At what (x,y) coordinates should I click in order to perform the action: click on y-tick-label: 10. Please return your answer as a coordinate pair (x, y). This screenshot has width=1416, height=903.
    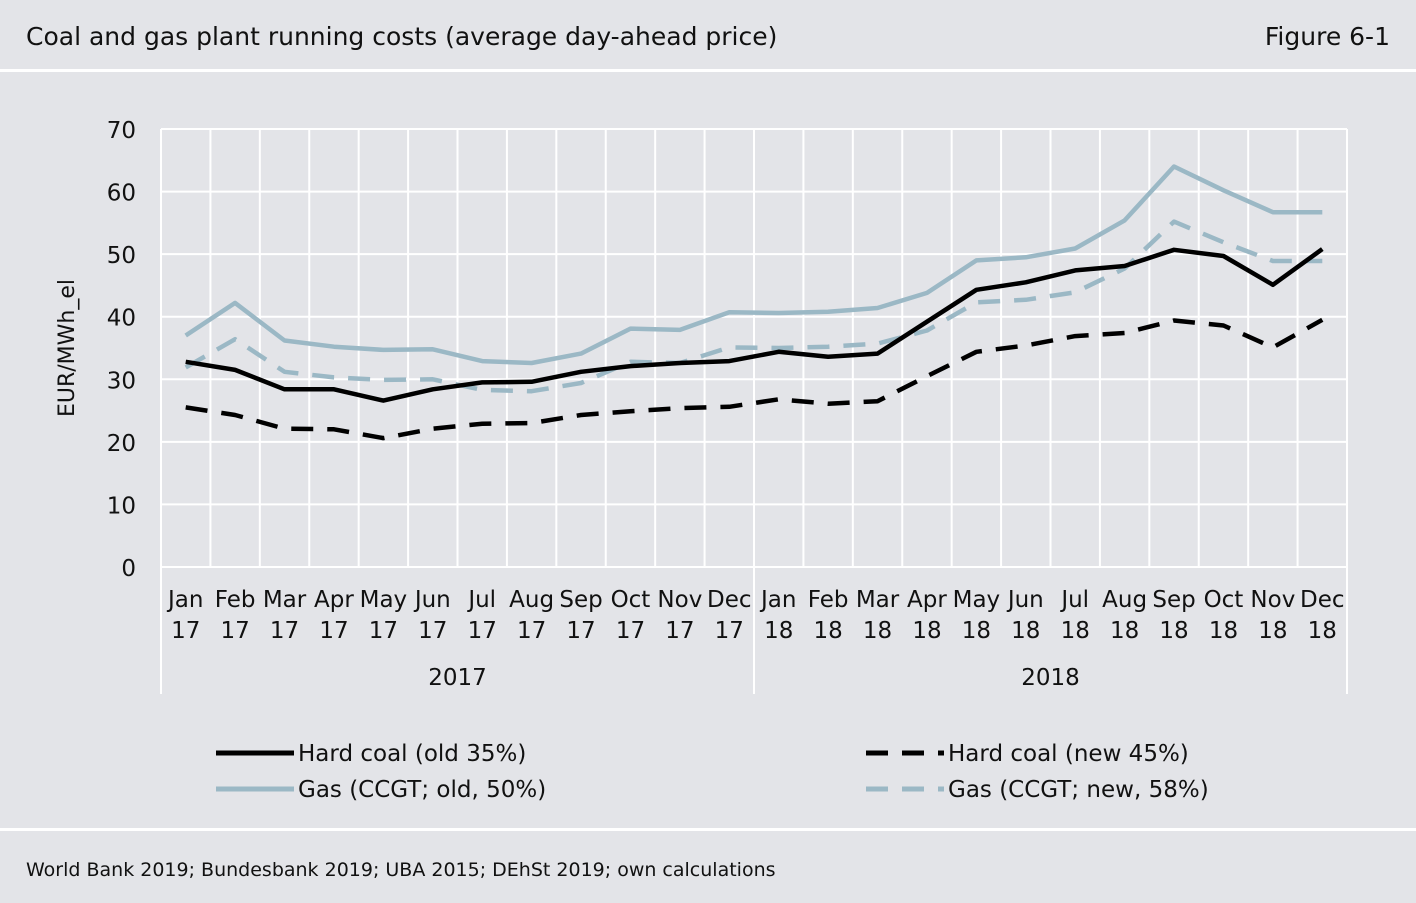
    Looking at the image, I should click on (121, 506).